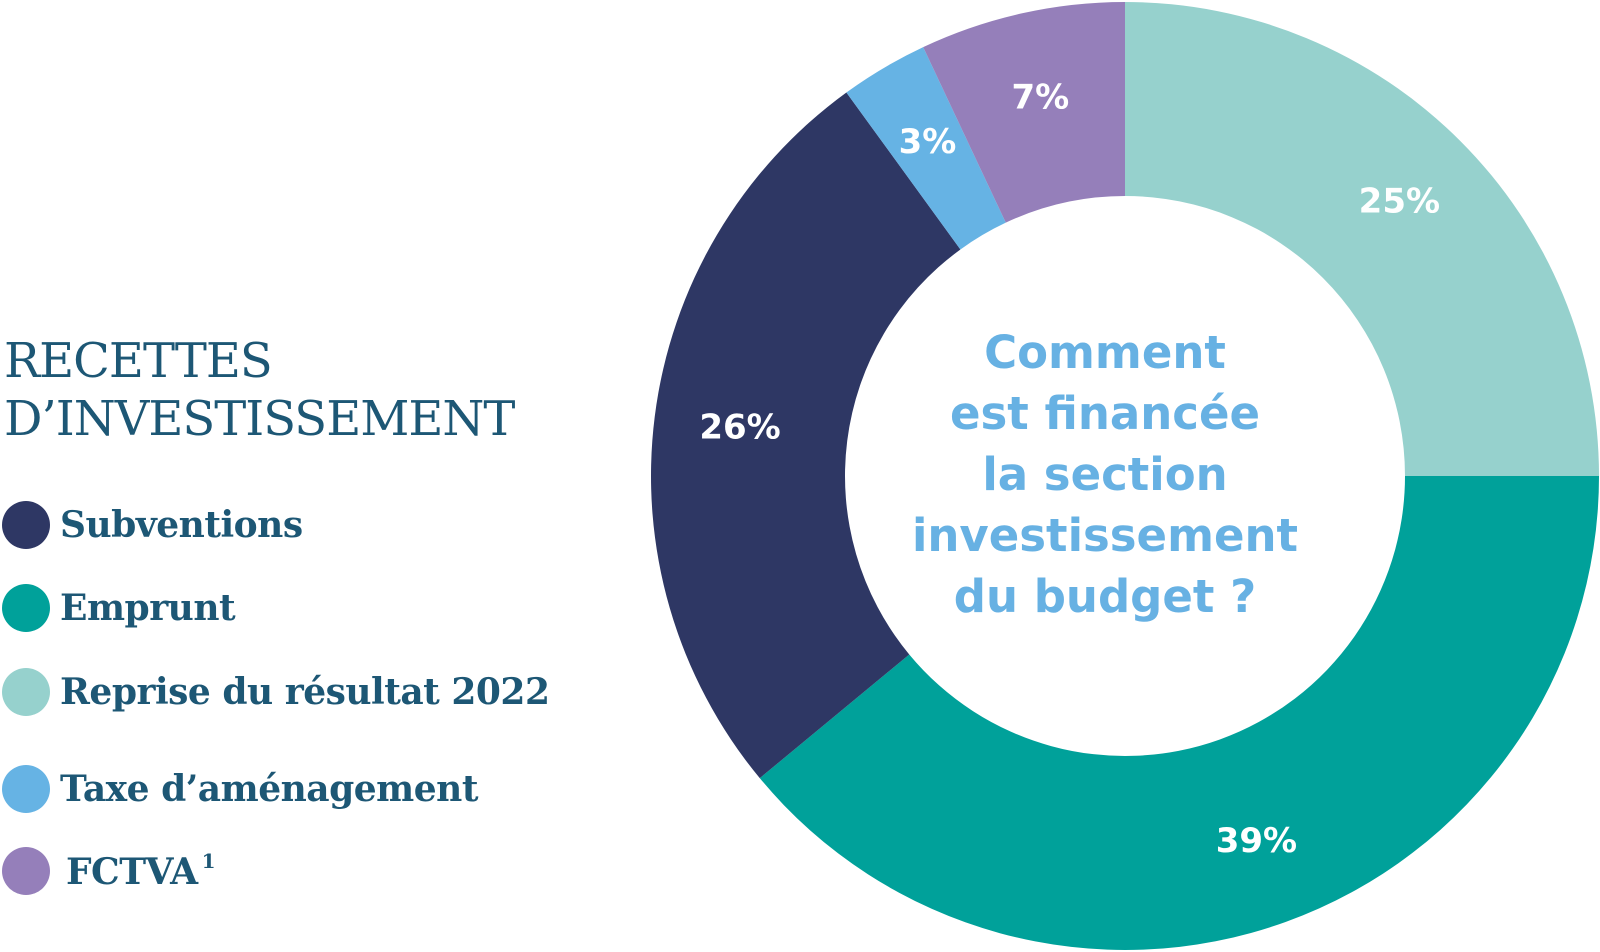 This screenshot has width=1600, height=952. Describe the element at coordinates (269, 789) in the screenshot. I see `legend-label-taxe: Taxe d’aménagement` at that location.